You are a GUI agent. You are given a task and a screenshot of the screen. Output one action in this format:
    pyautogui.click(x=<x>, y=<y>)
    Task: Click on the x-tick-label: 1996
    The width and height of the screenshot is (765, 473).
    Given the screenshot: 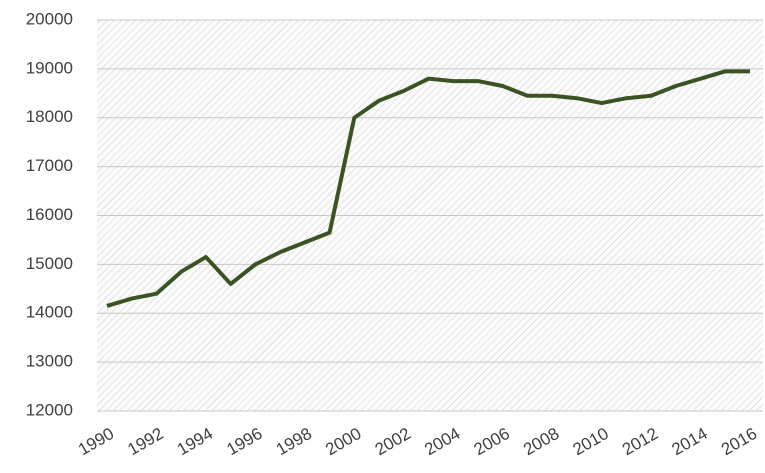 What is the action you would take?
    pyautogui.click(x=244, y=441)
    